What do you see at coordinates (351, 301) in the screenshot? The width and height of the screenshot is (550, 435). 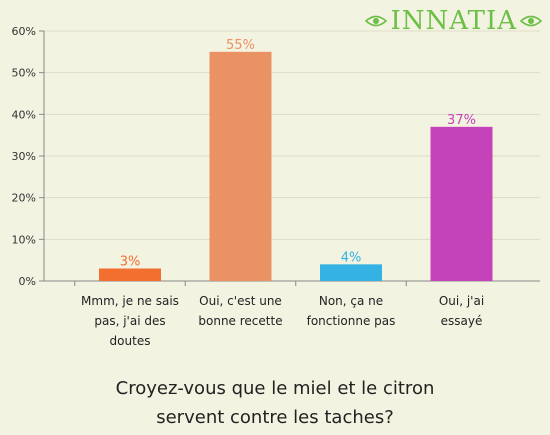 I see `x-tick-label: Non, ça ne` at bounding box center [351, 301].